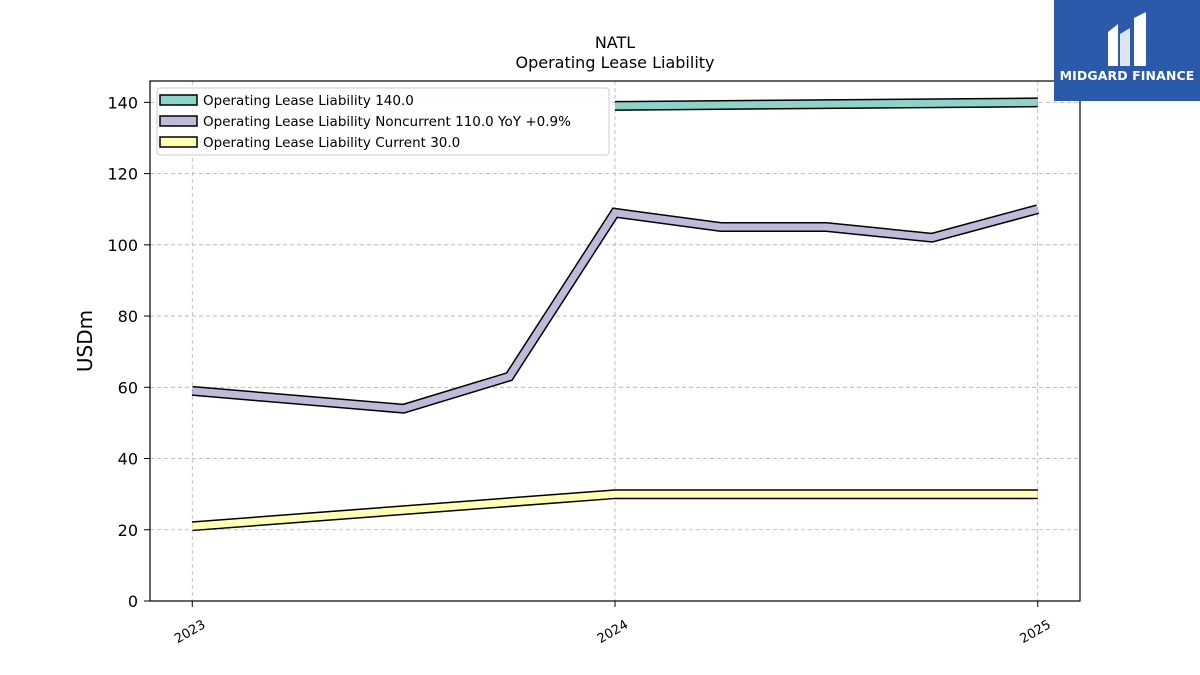 The width and height of the screenshot is (1200, 675). Describe the element at coordinates (614, 62) in the screenshot. I see `chart-subtitle: Operating Lease Liability` at that location.